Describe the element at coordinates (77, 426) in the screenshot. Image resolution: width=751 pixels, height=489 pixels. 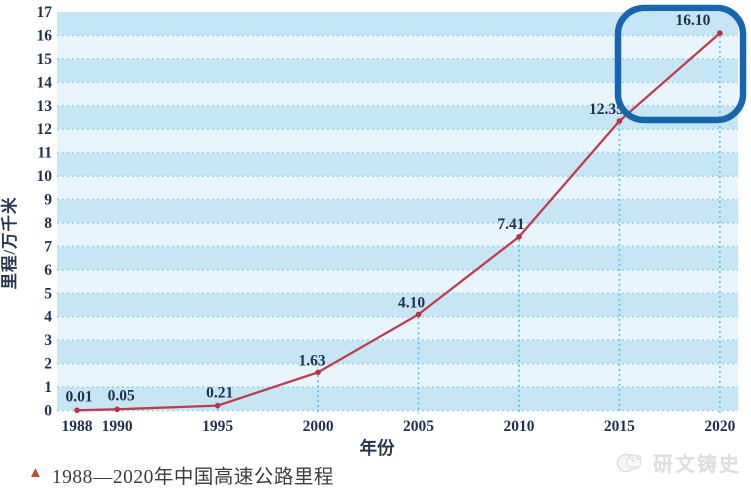
I see `x-tick-label: 1988` at that location.